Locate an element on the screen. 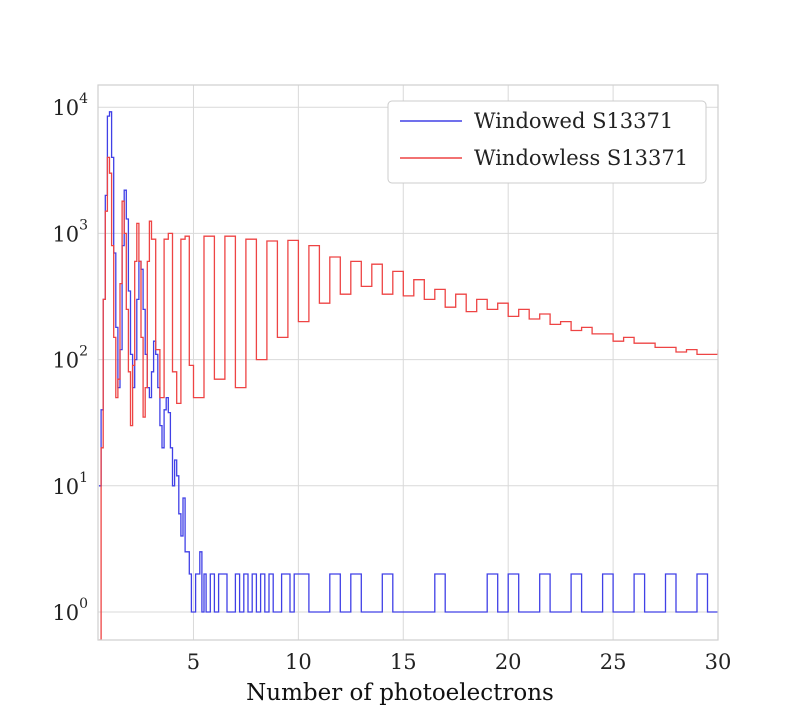 Image resolution: width=797 pixels, height=719 pixels. y-tick-exponent: 0 is located at coordinates (83, 604).